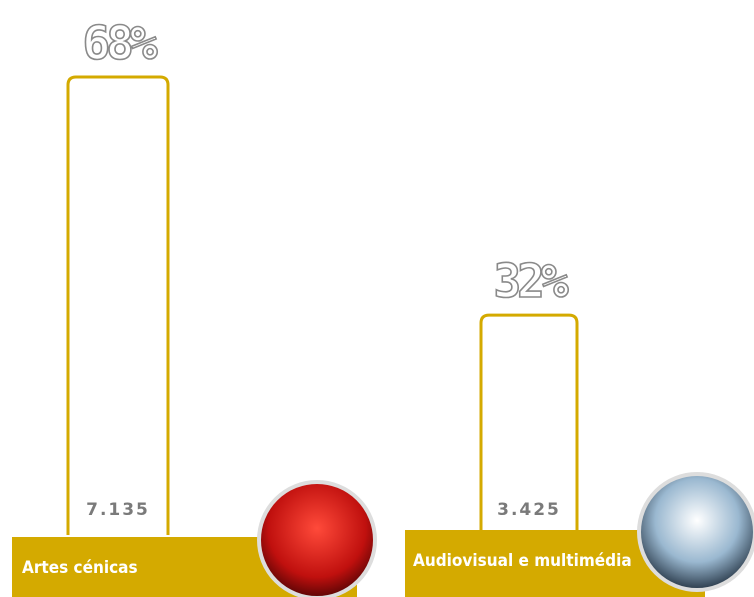 This screenshot has width=754, height=597. Describe the element at coordinates (522, 561) in the screenshot. I see `category-label: Audiovisual e multimédia` at that location.